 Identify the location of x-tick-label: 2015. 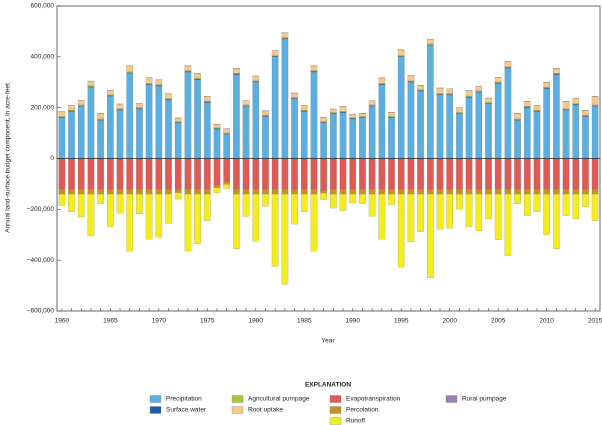
(595, 321).